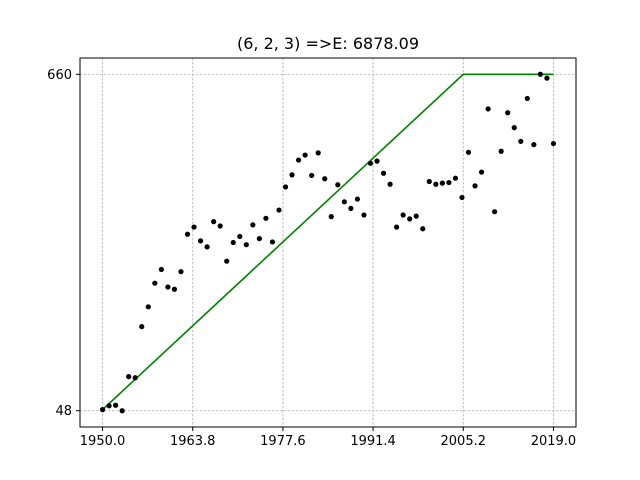 The width and height of the screenshot is (640, 480). Describe the element at coordinates (328, 438) in the screenshot. I see `x-axis: 1950.0 1963.8 1977.6 1991.4 2005.2 2019.0` at that location.